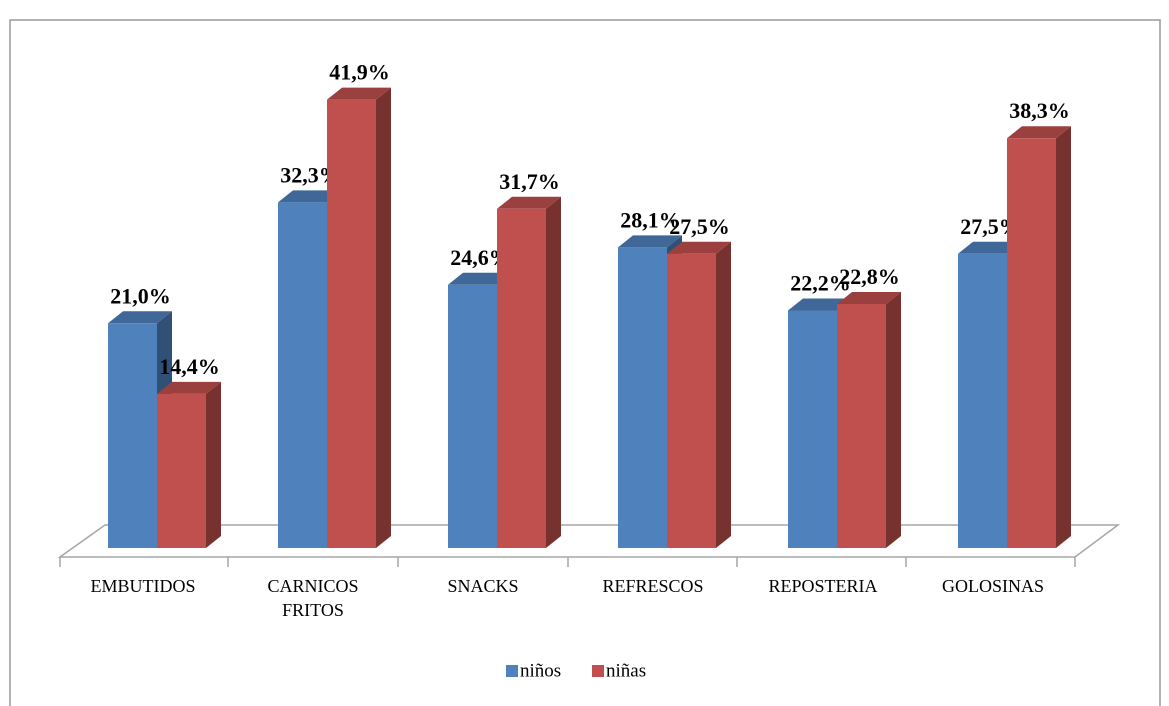 Image resolution: width=1169 pixels, height=706 pixels. What do you see at coordinates (567, 562) in the screenshot?
I see `category-ticks` at bounding box center [567, 562].